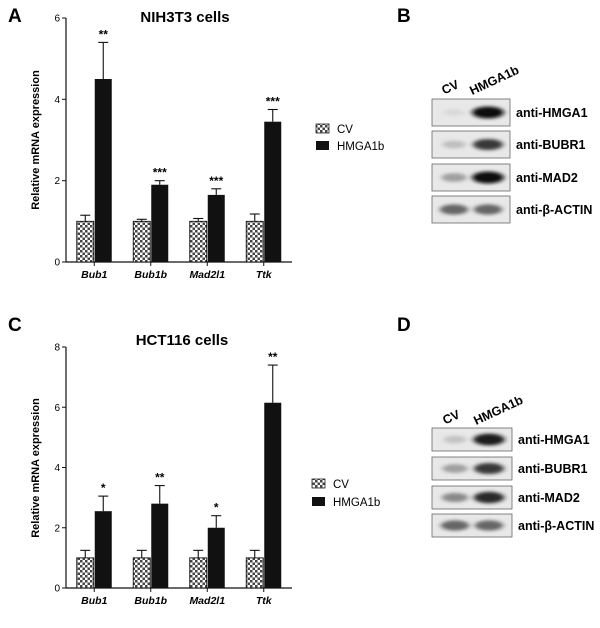 This screenshot has height=628, width=600. I want to click on blot-d-lane-cv: CV, so click(451, 417).